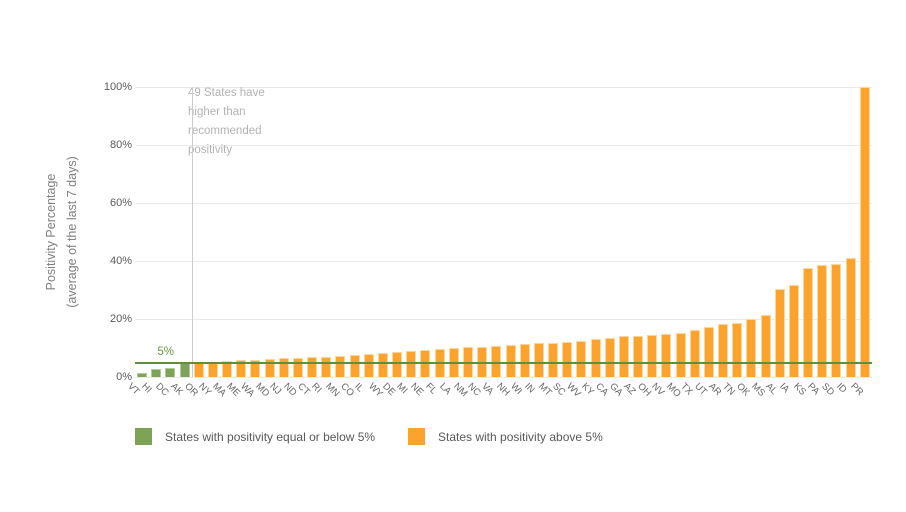 The height and width of the screenshot is (512, 906). Describe the element at coordinates (680, 355) in the screenshot. I see `bar-MO` at that location.